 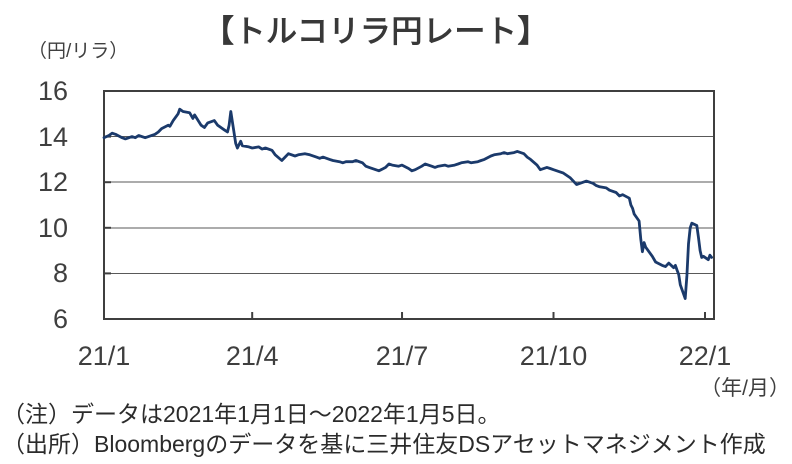 What do you see at coordinates (78, 51) in the screenshot?
I see `y-axis-unit-label: （円/リラ）` at bounding box center [78, 51].